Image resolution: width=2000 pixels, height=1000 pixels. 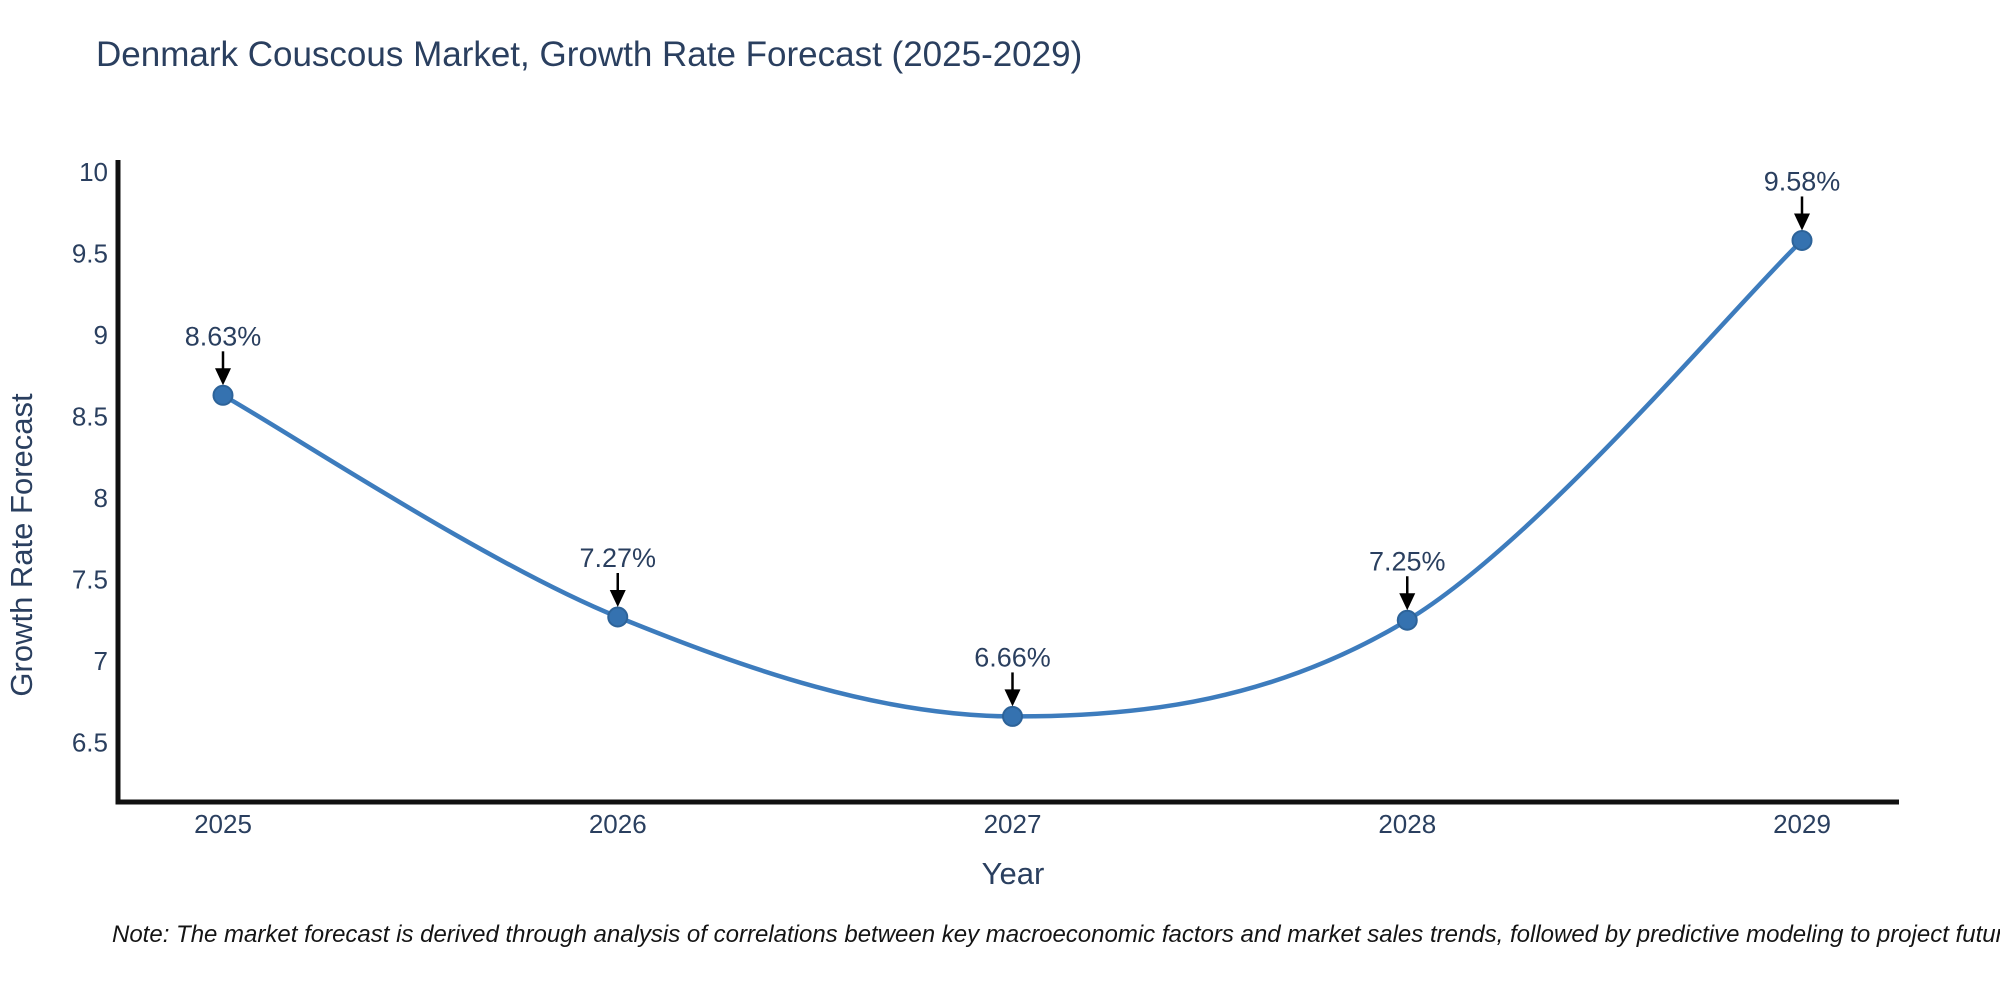 What do you see at coordinates (1013, 873) in the screenshot?
I see `x-axis-title: Year` at bounding box center [1013, 873].